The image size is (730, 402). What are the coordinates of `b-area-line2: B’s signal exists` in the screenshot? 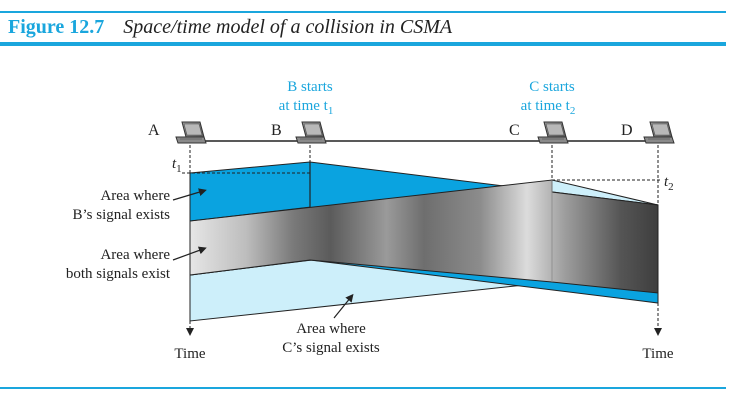 It's located at (121, 215).